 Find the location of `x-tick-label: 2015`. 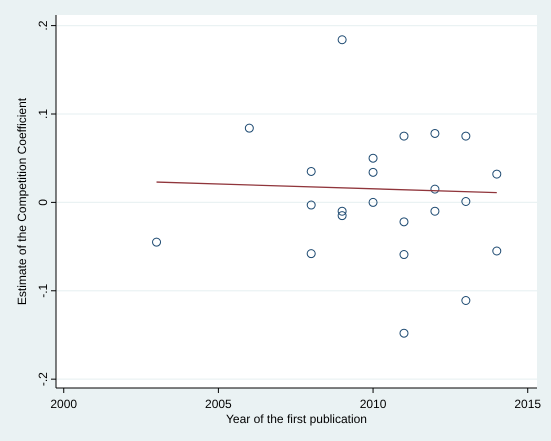

x-tick-label: 2015 is located at coordinates (528, 404).